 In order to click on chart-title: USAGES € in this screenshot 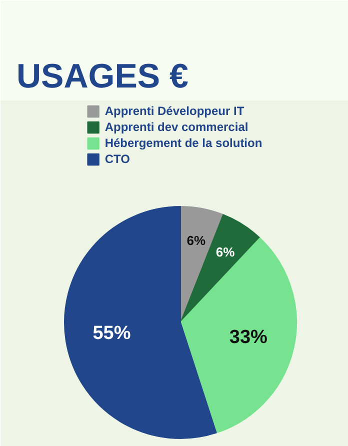, I will do `click(102, 77)`.